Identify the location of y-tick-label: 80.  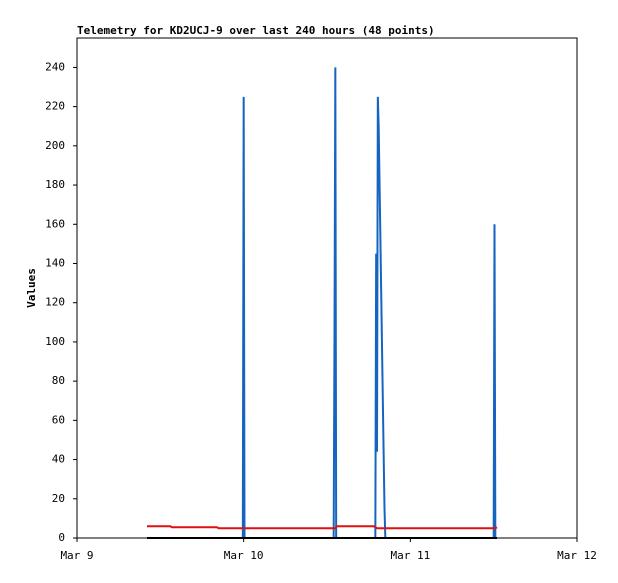
(58, 380).